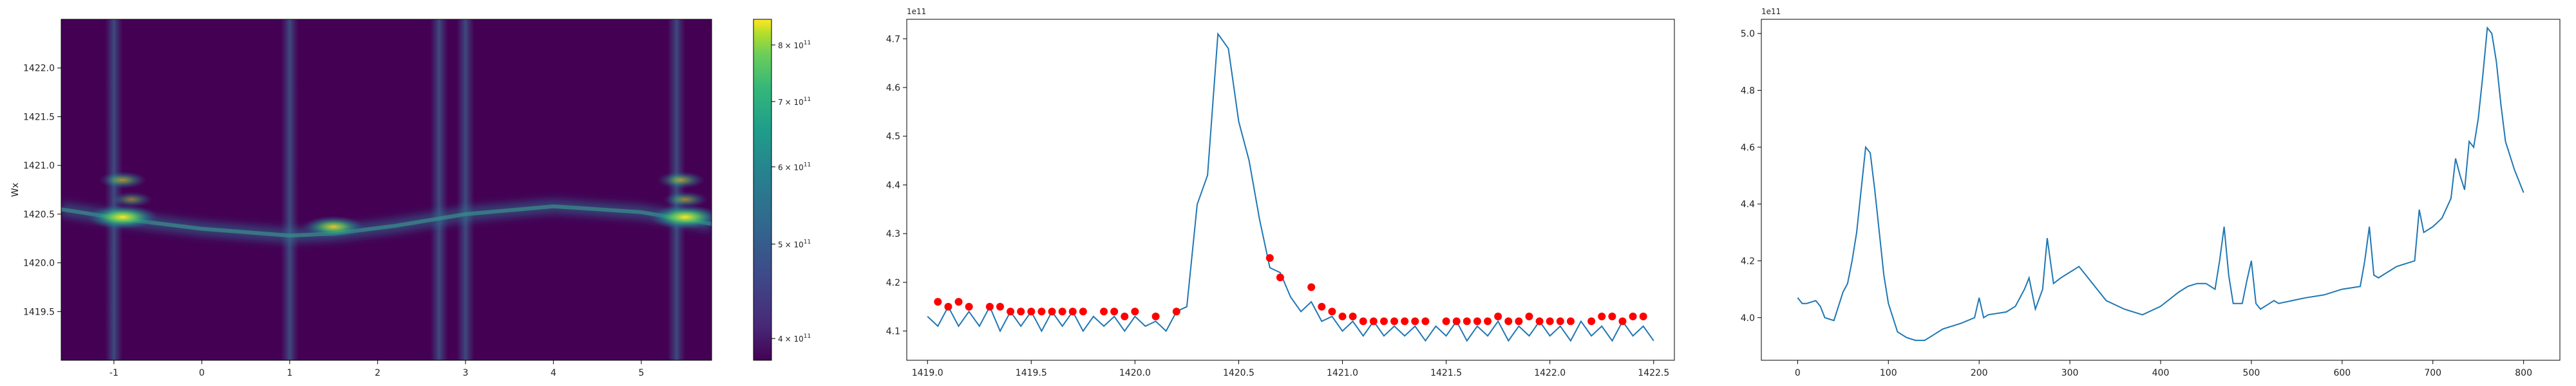 Image resolution: width=2576 pixels, height=386 pixels. I want to click on p2-y-tick-label: 4.1, so click(893, 332).